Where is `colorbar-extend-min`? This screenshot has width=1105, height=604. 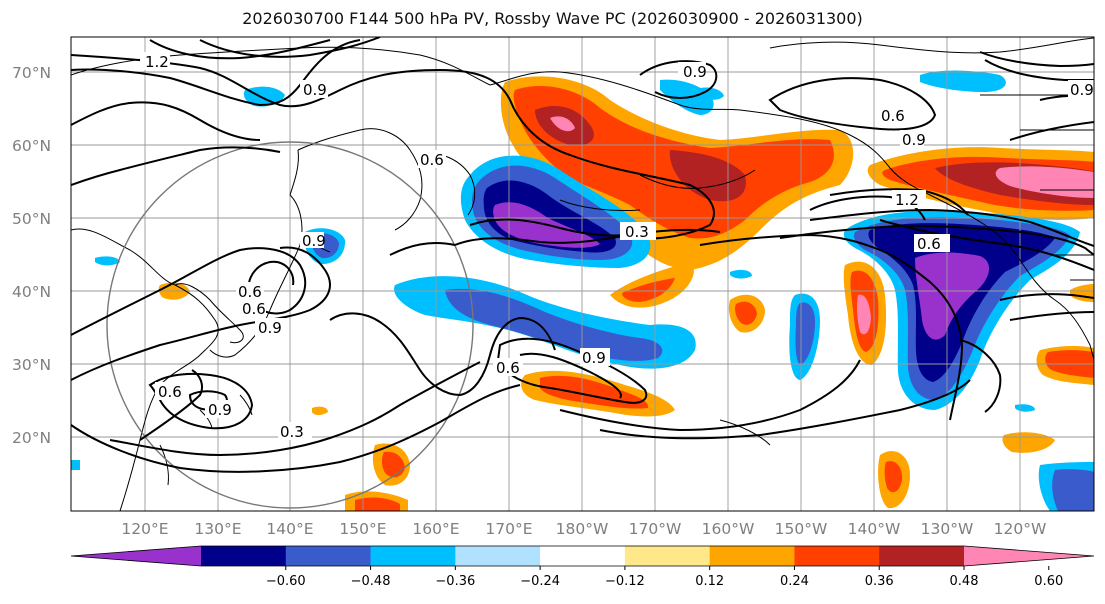 colorbar-extend-min is located at coordinates (136, 556).